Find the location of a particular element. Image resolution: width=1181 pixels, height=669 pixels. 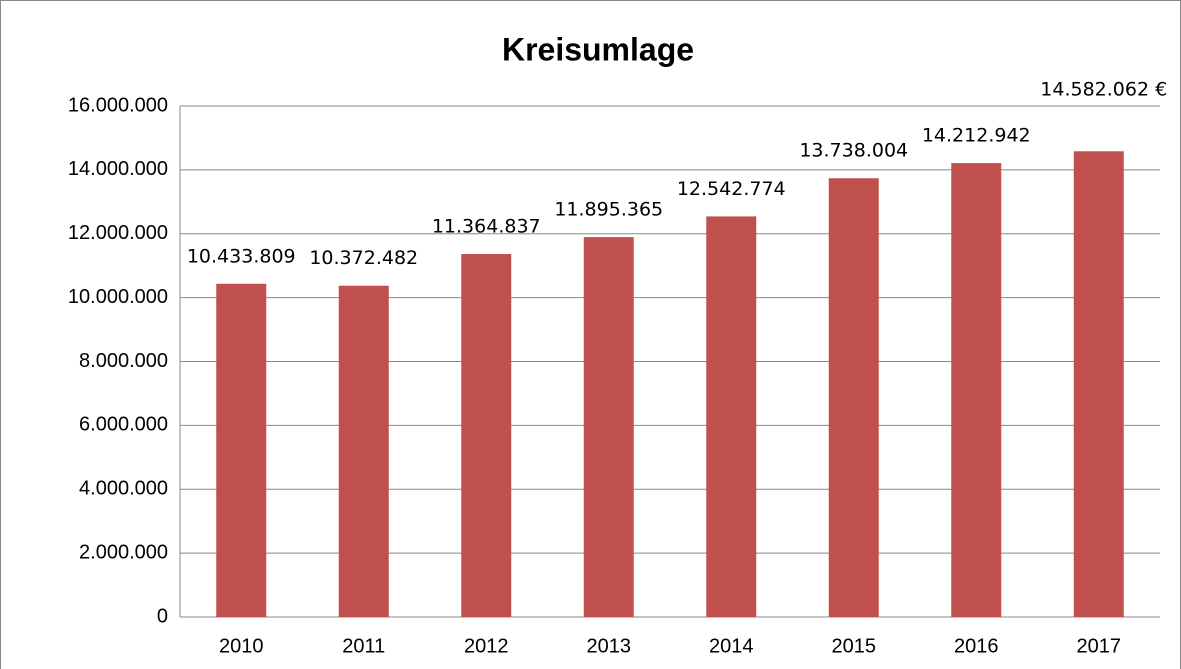

value-label: 12.542.774 is located at coordinates (731, 189).